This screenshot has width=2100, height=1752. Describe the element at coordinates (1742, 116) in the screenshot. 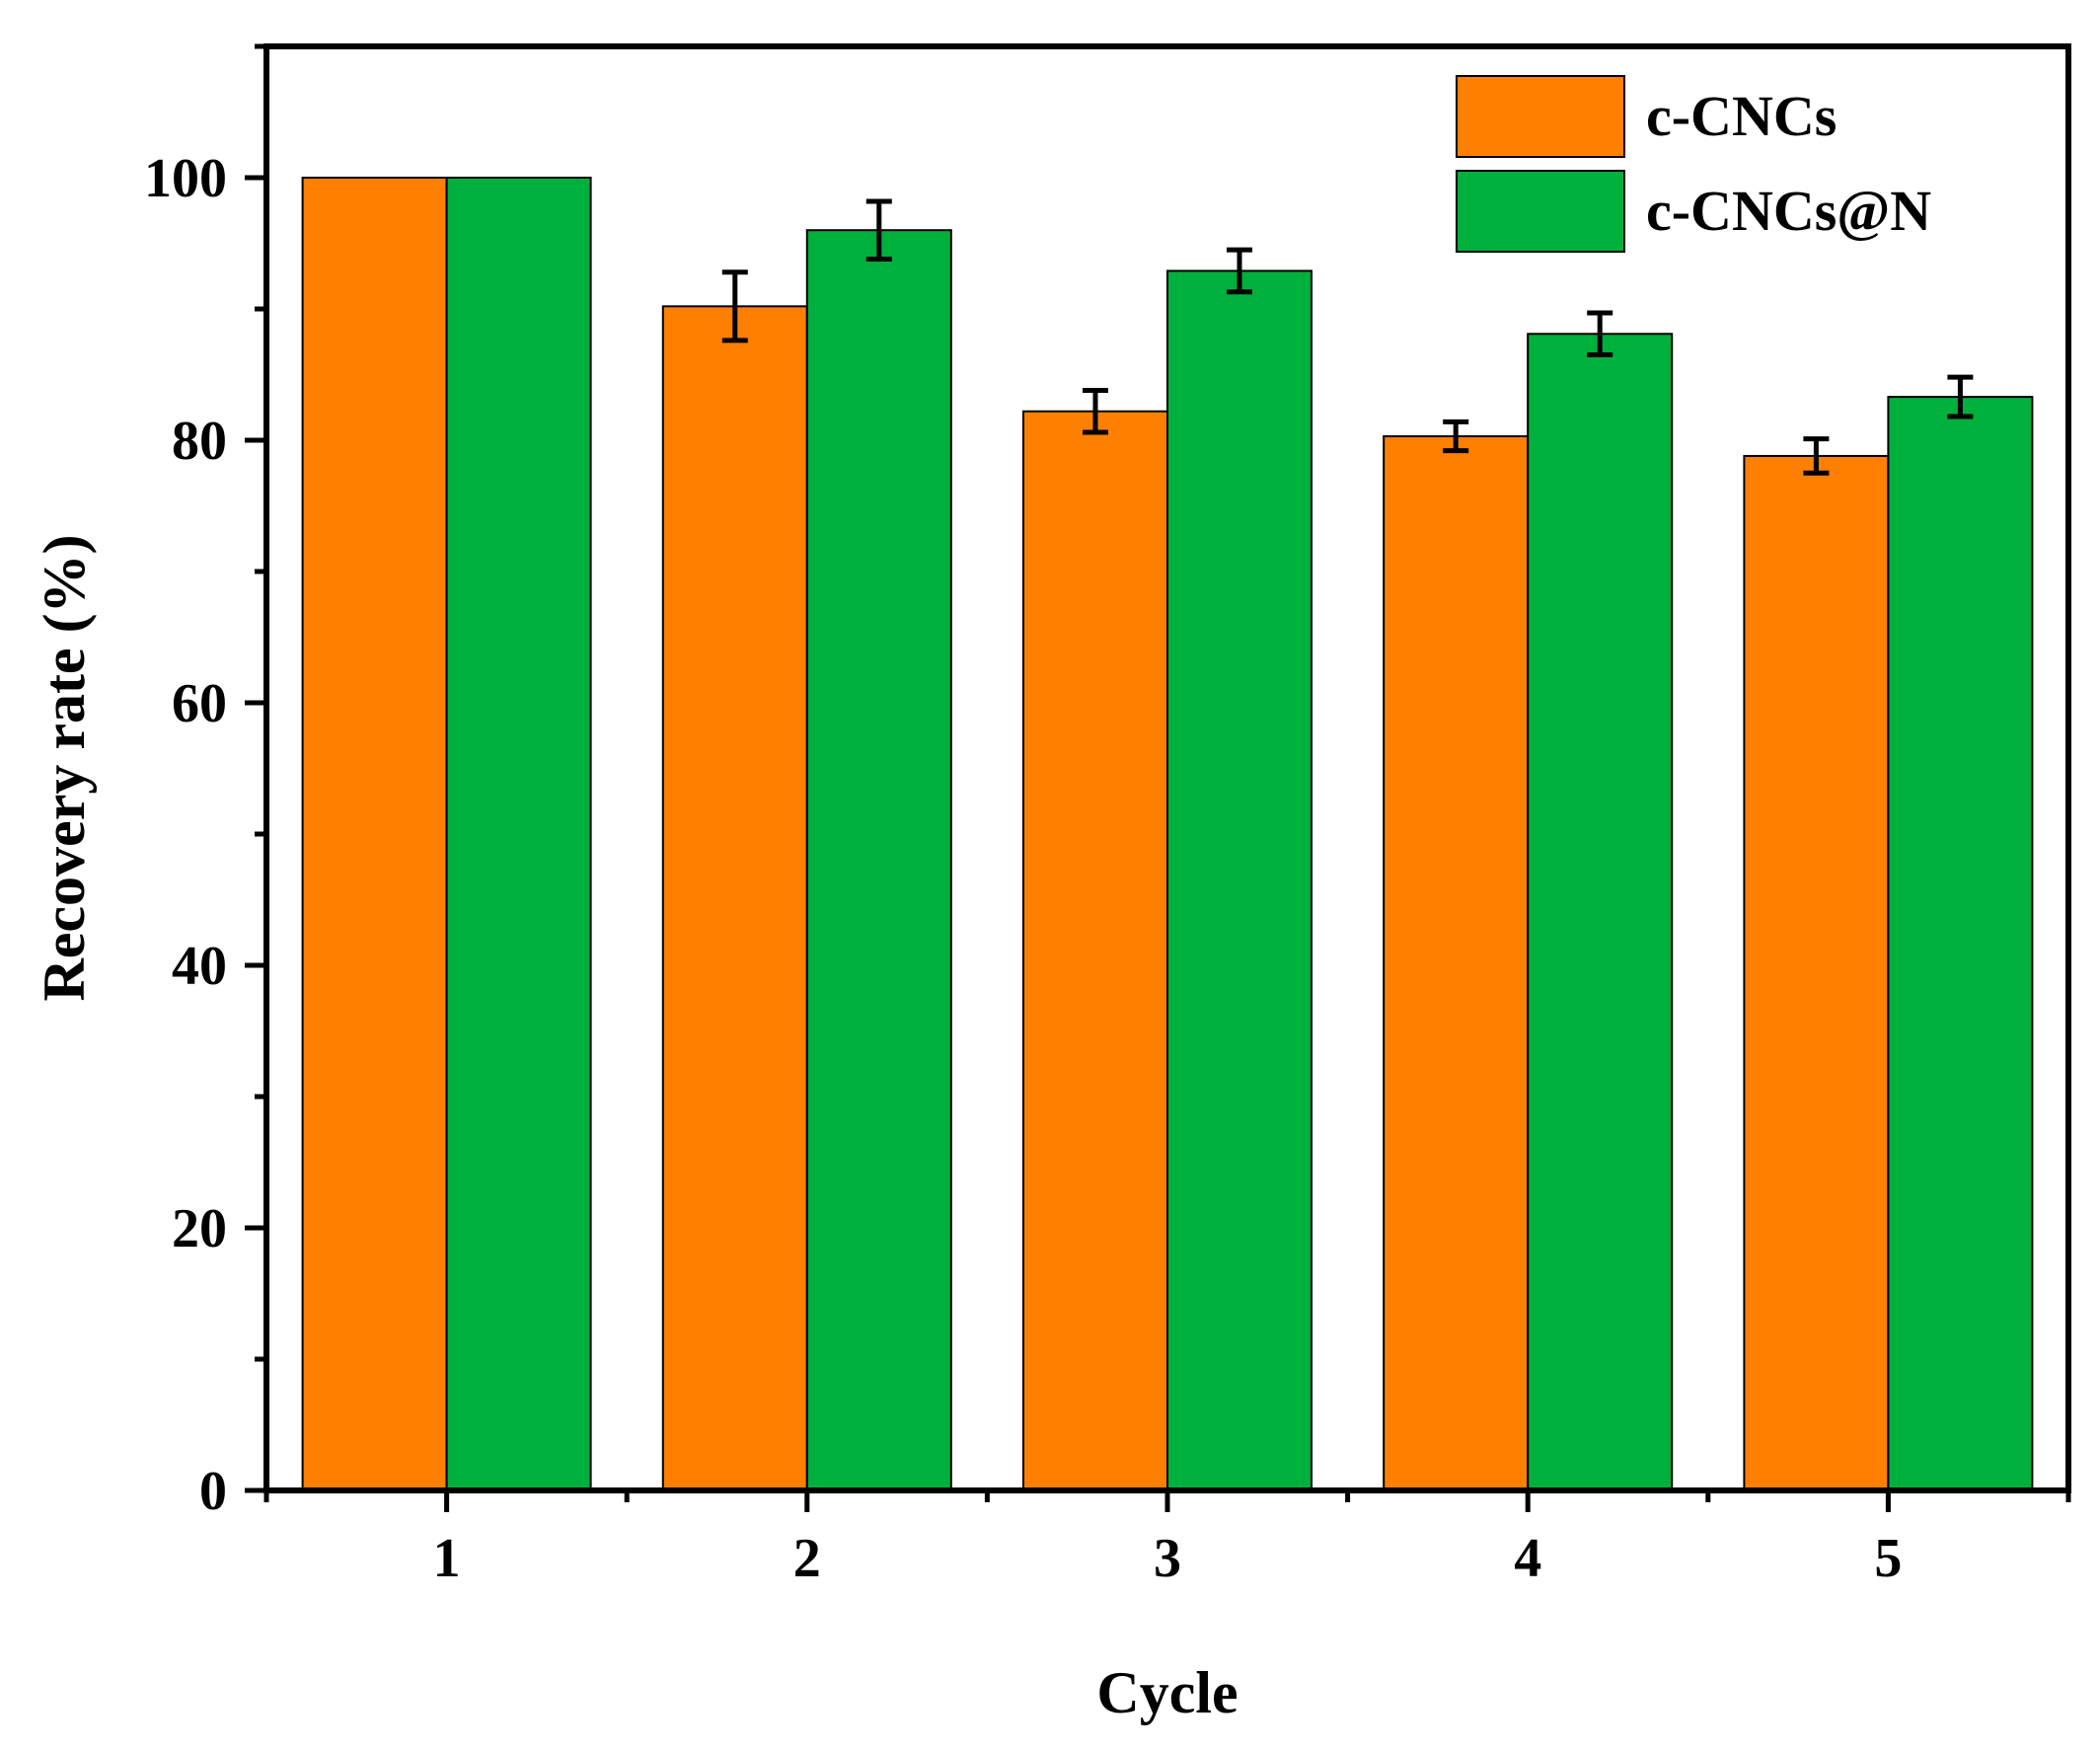

I see `legend-label: c-CNCs` at that location.